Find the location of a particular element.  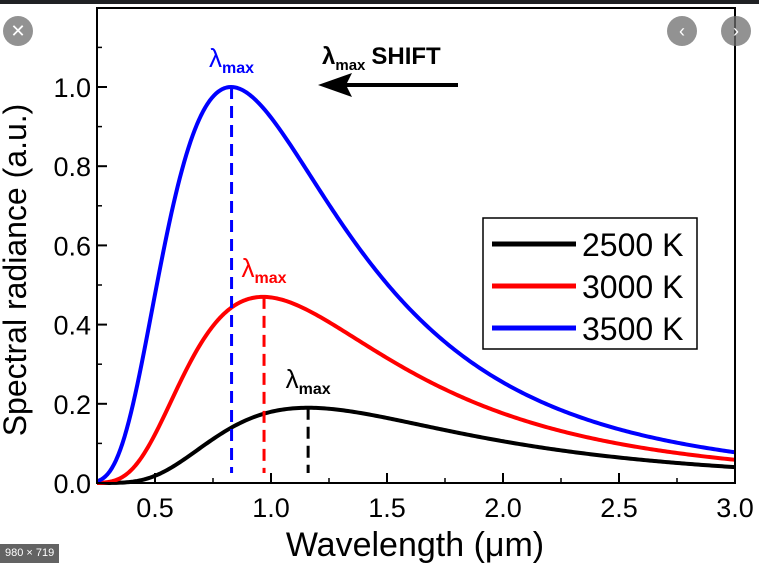

peak-label-2500: λmax is located at coordinates (308, 381).